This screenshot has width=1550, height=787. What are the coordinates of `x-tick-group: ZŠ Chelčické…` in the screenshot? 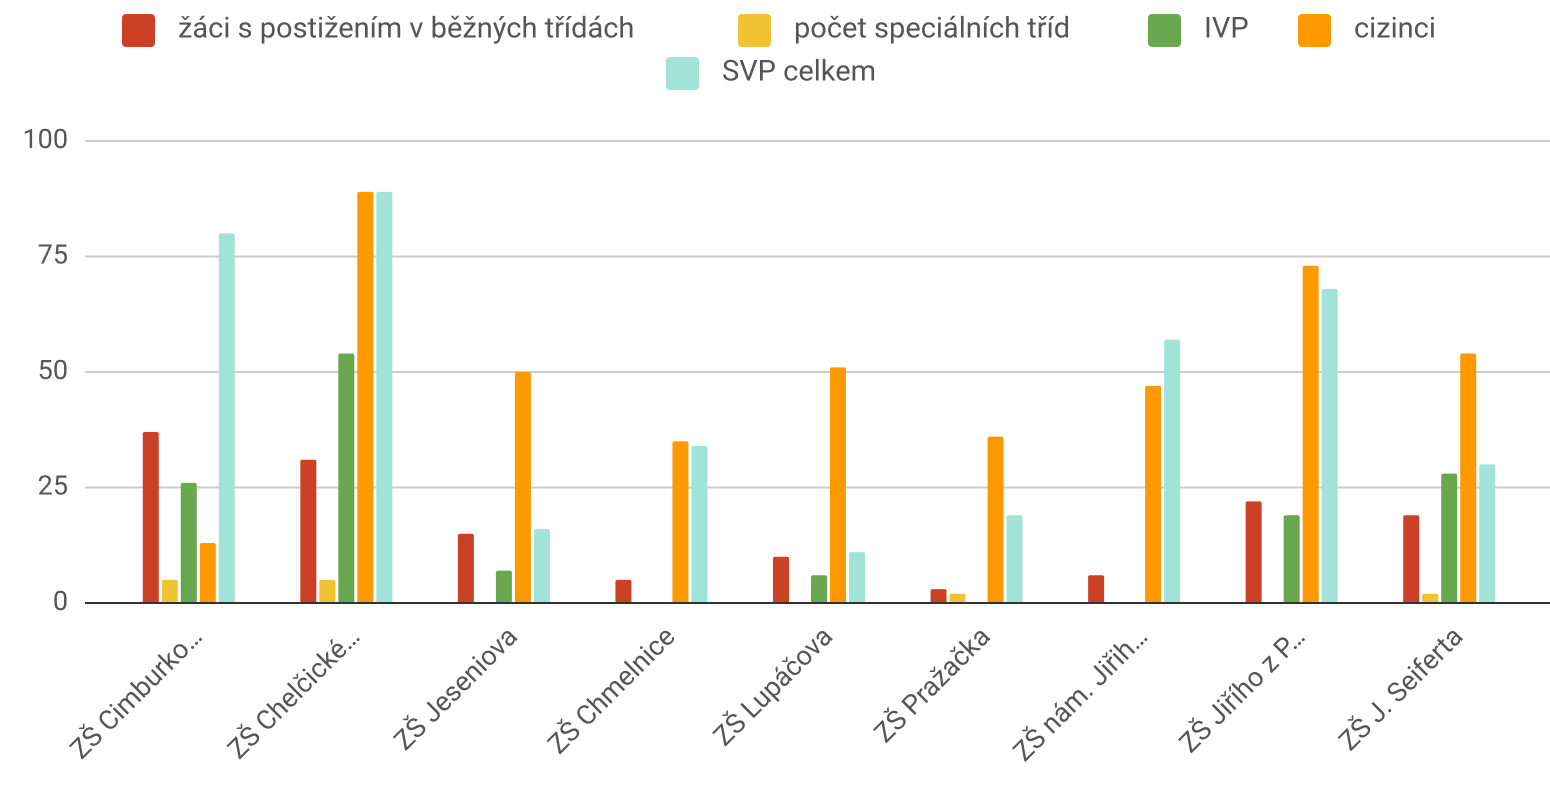 It's located at (294, 693).